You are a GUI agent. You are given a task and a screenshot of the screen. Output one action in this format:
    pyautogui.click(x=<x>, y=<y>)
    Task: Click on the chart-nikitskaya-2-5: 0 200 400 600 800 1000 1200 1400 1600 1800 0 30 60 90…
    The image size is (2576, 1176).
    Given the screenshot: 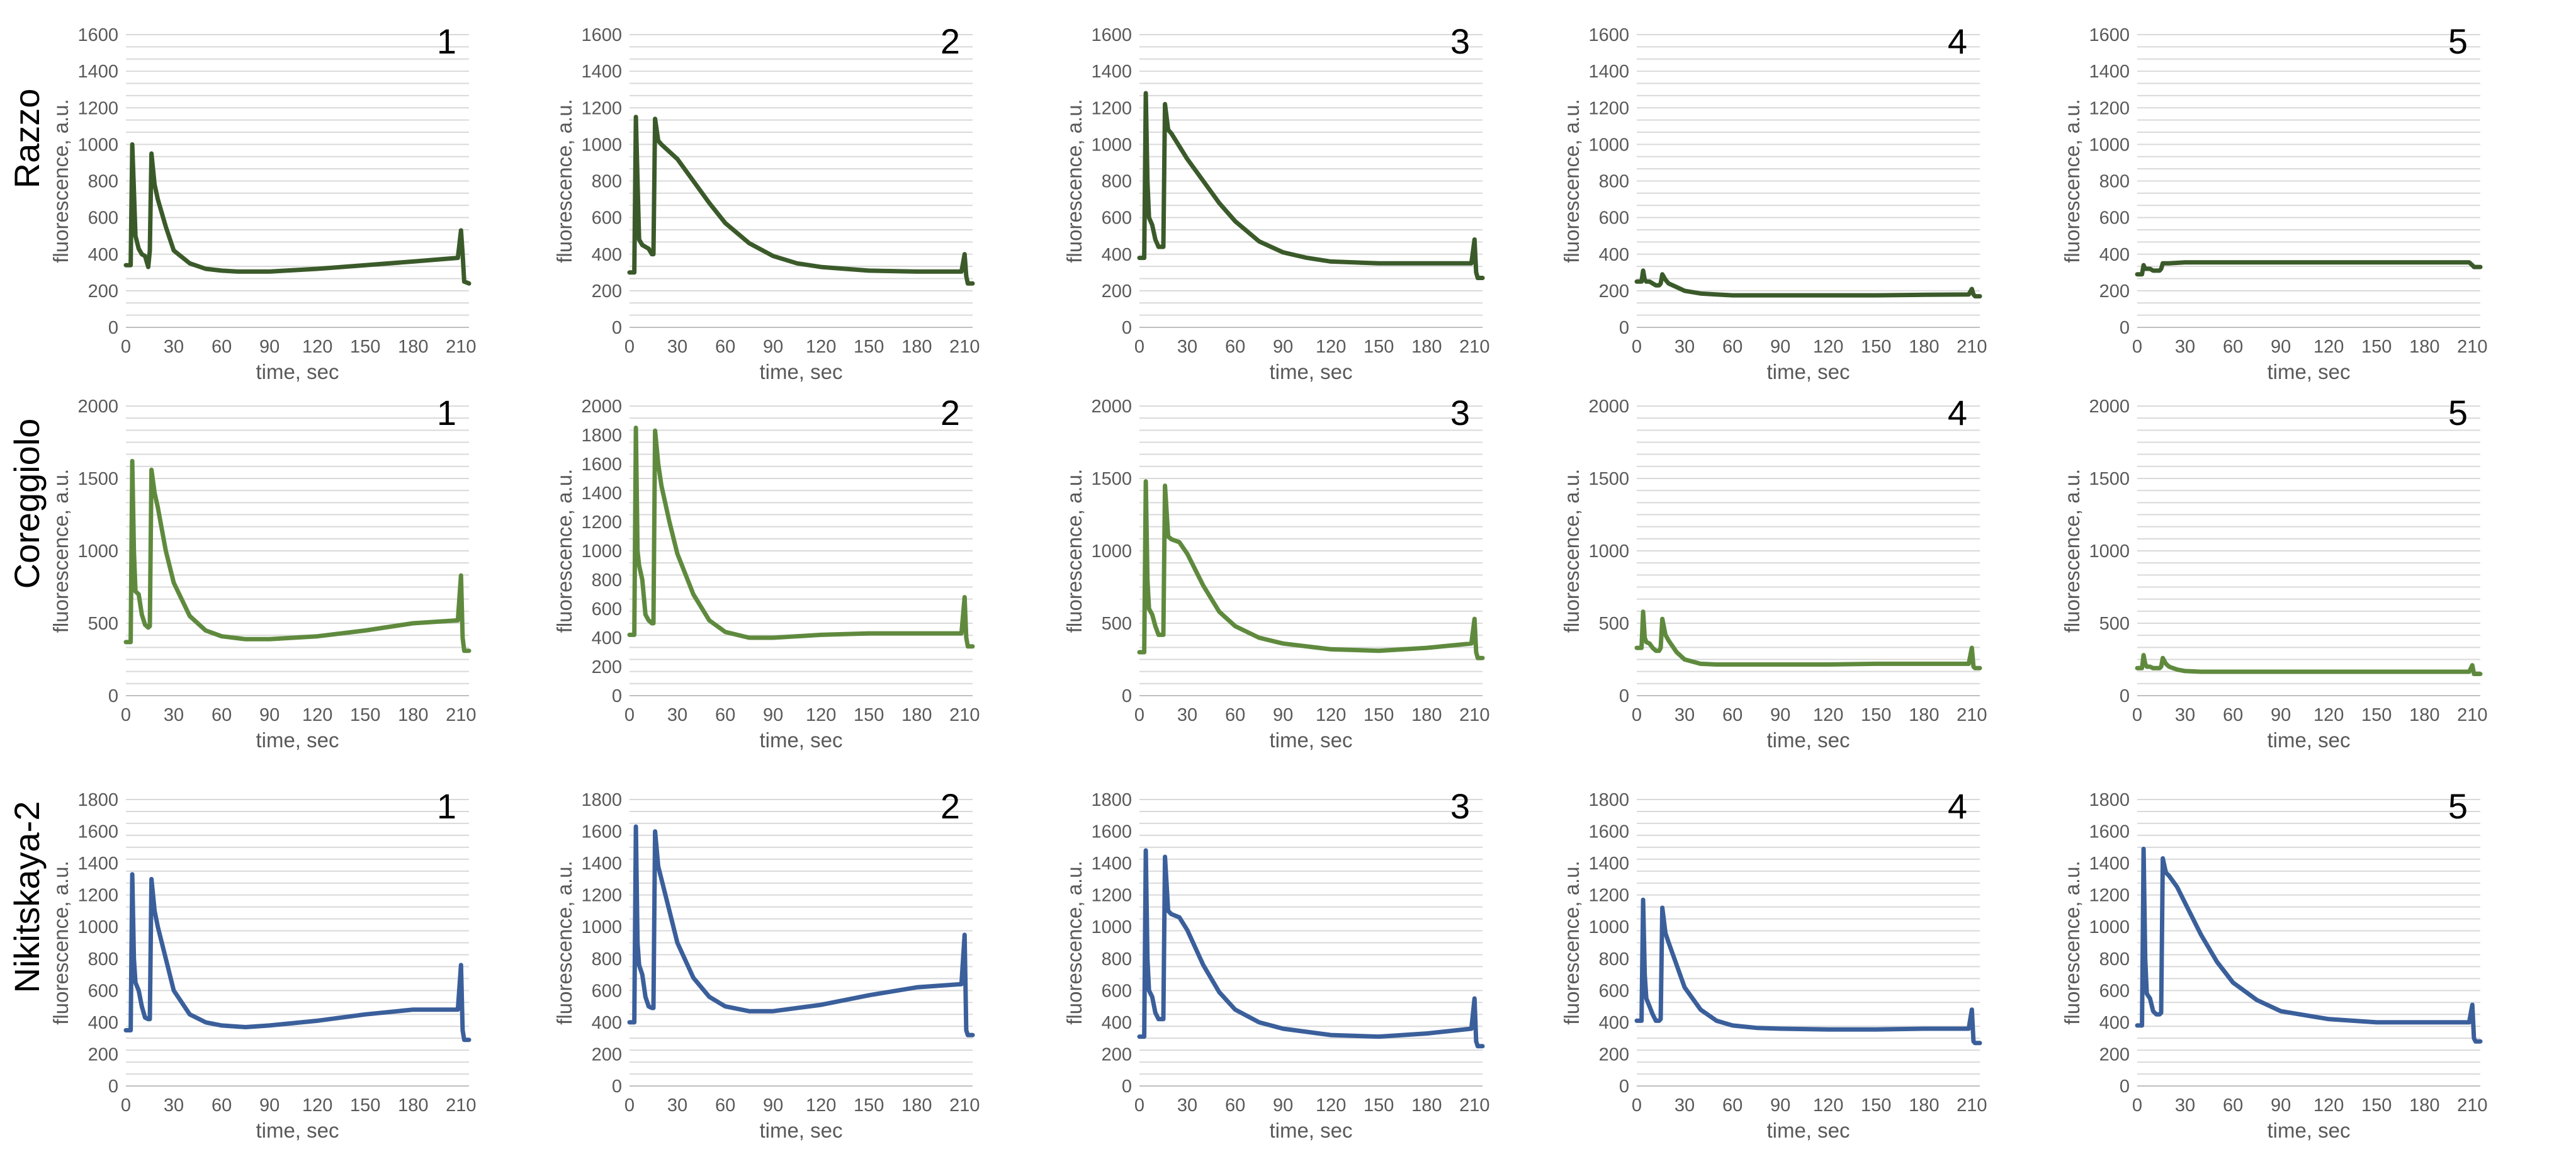 What is the action you would take?
    pyautogui.click(x=2274, y=964)
    